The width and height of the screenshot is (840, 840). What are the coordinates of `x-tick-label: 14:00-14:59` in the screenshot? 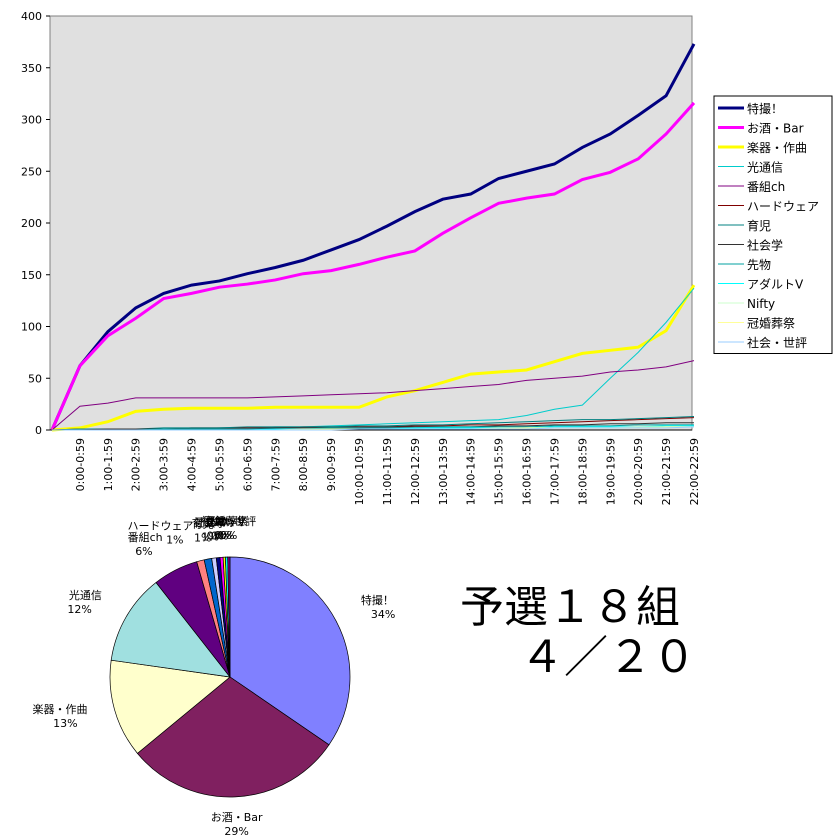 It's located at (471, 471).